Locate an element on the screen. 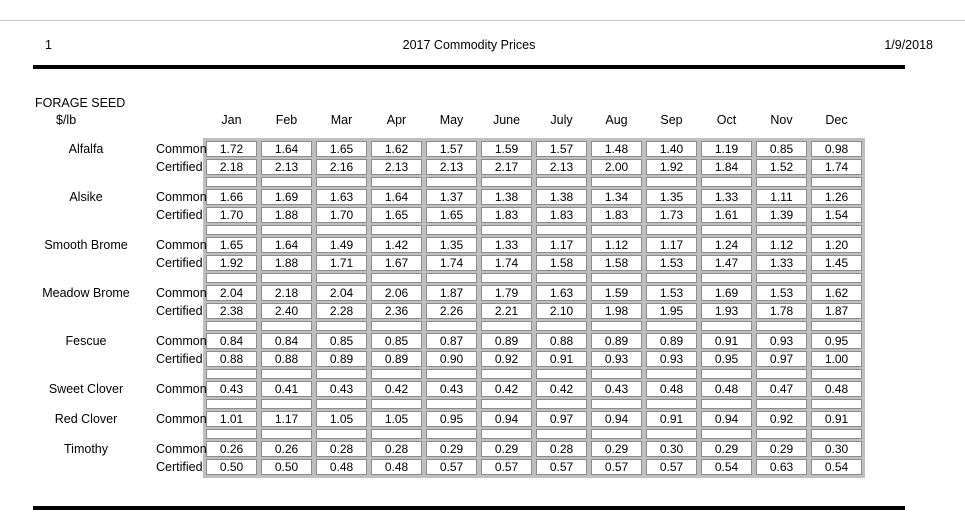 Image resolution: width=965 pixels, height=521 pixels. month-header: Mar is located at coordinates (341, 120).